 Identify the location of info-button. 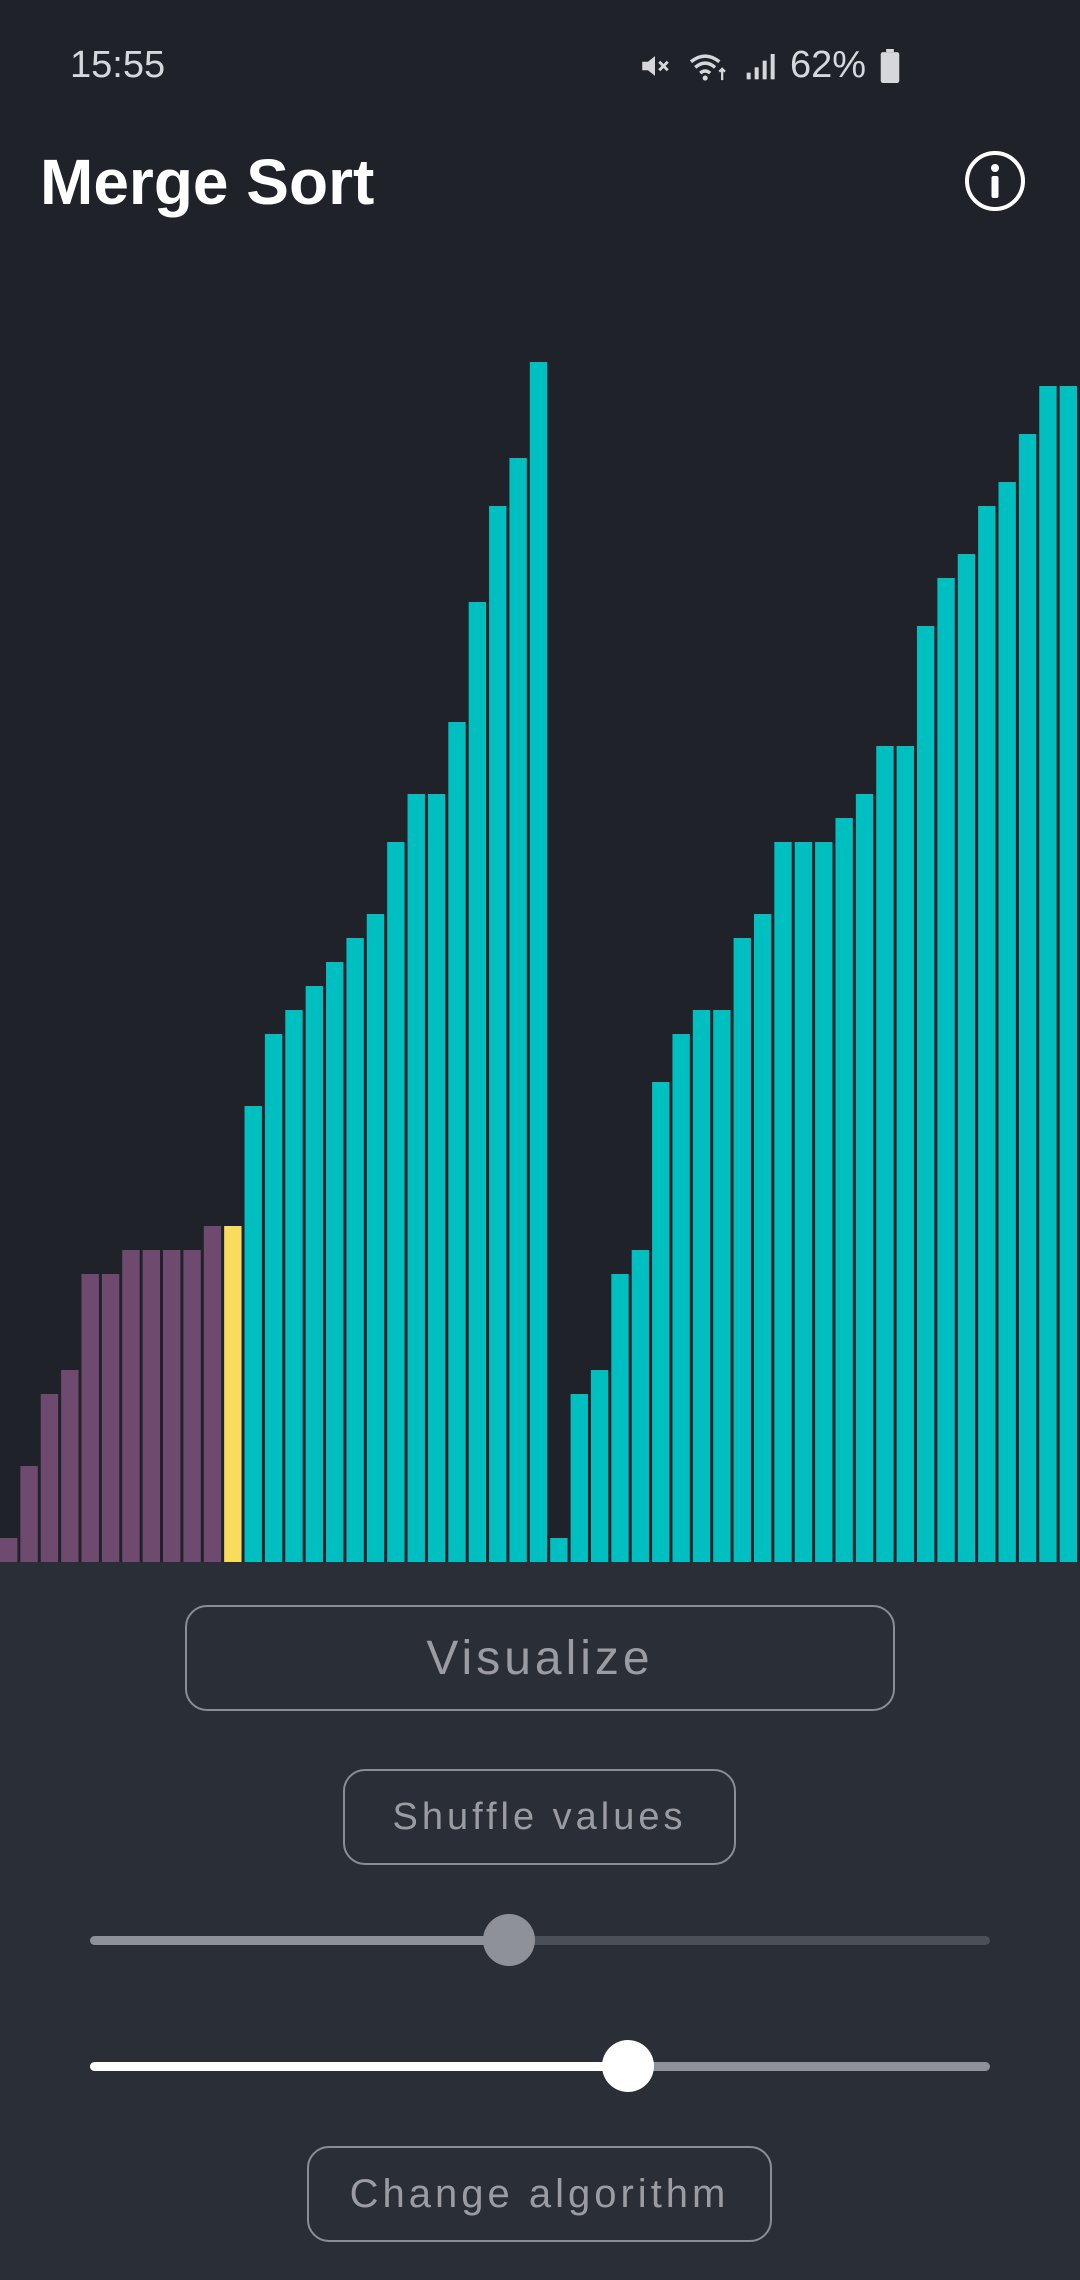
(995, 181).